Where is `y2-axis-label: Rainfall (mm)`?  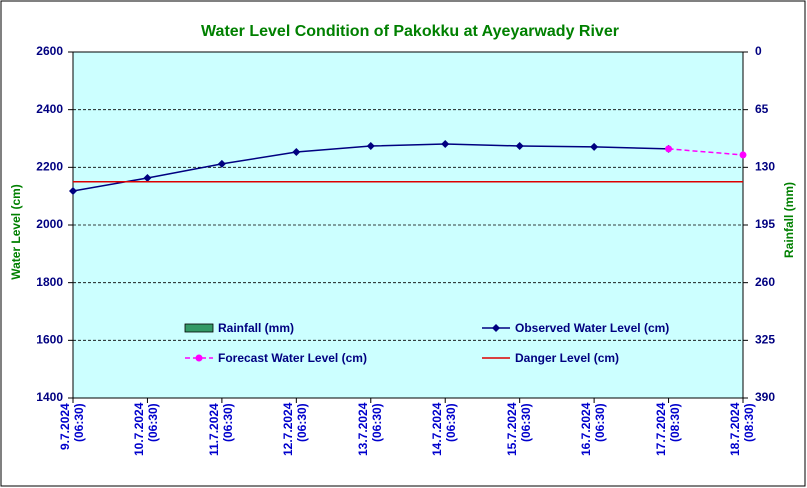 y2-axis-label: Rainfall (mm) is located at coordinates (789, 220).